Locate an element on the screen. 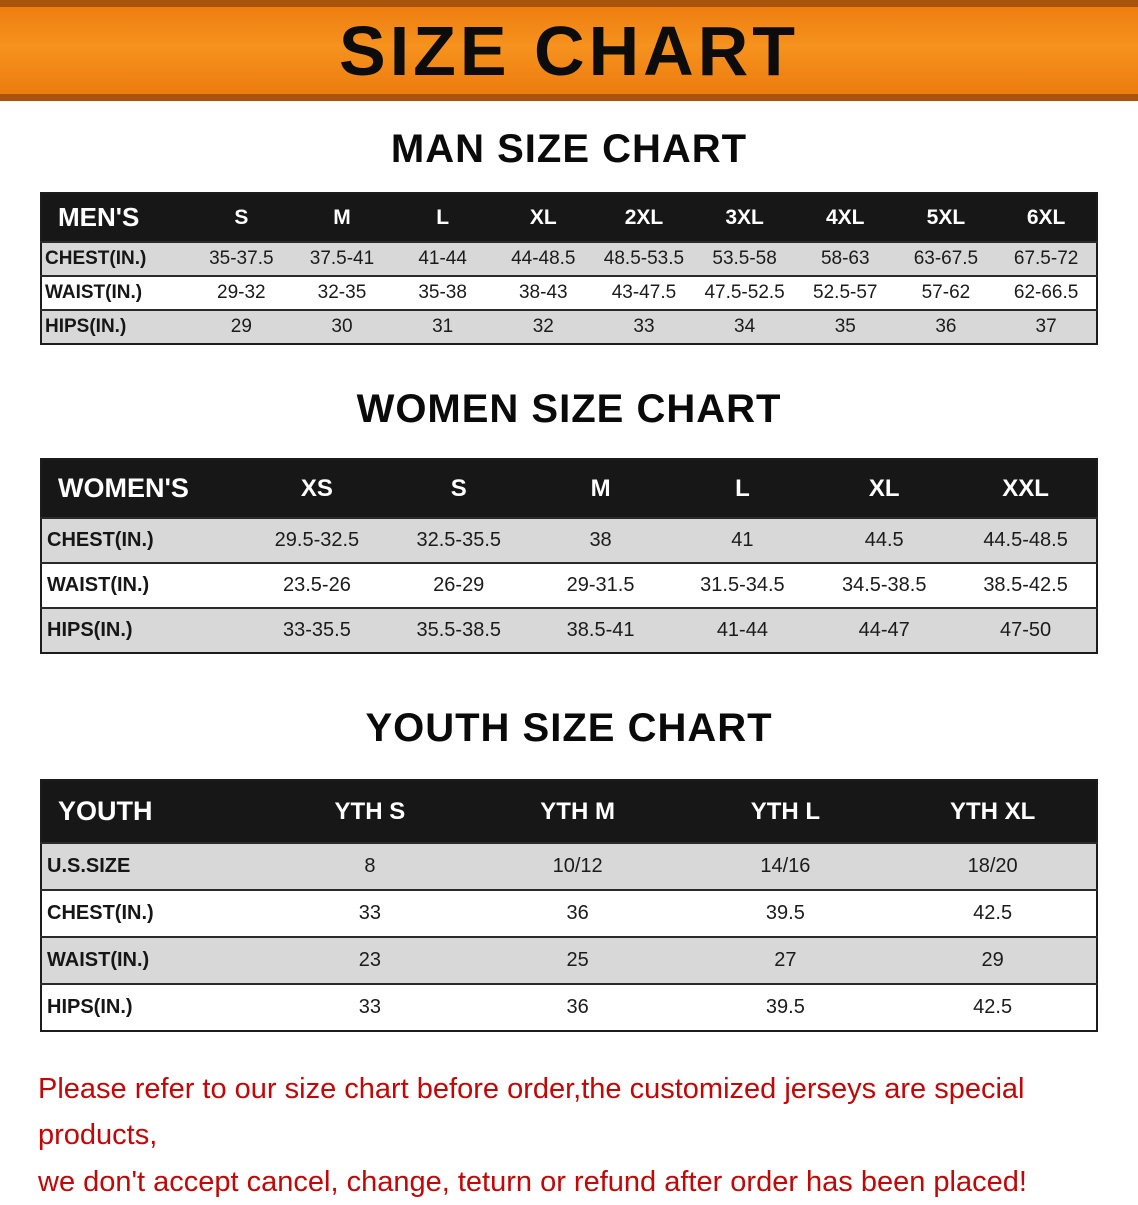  size-column-header: YTH XL is located at coordinates (993, 811).